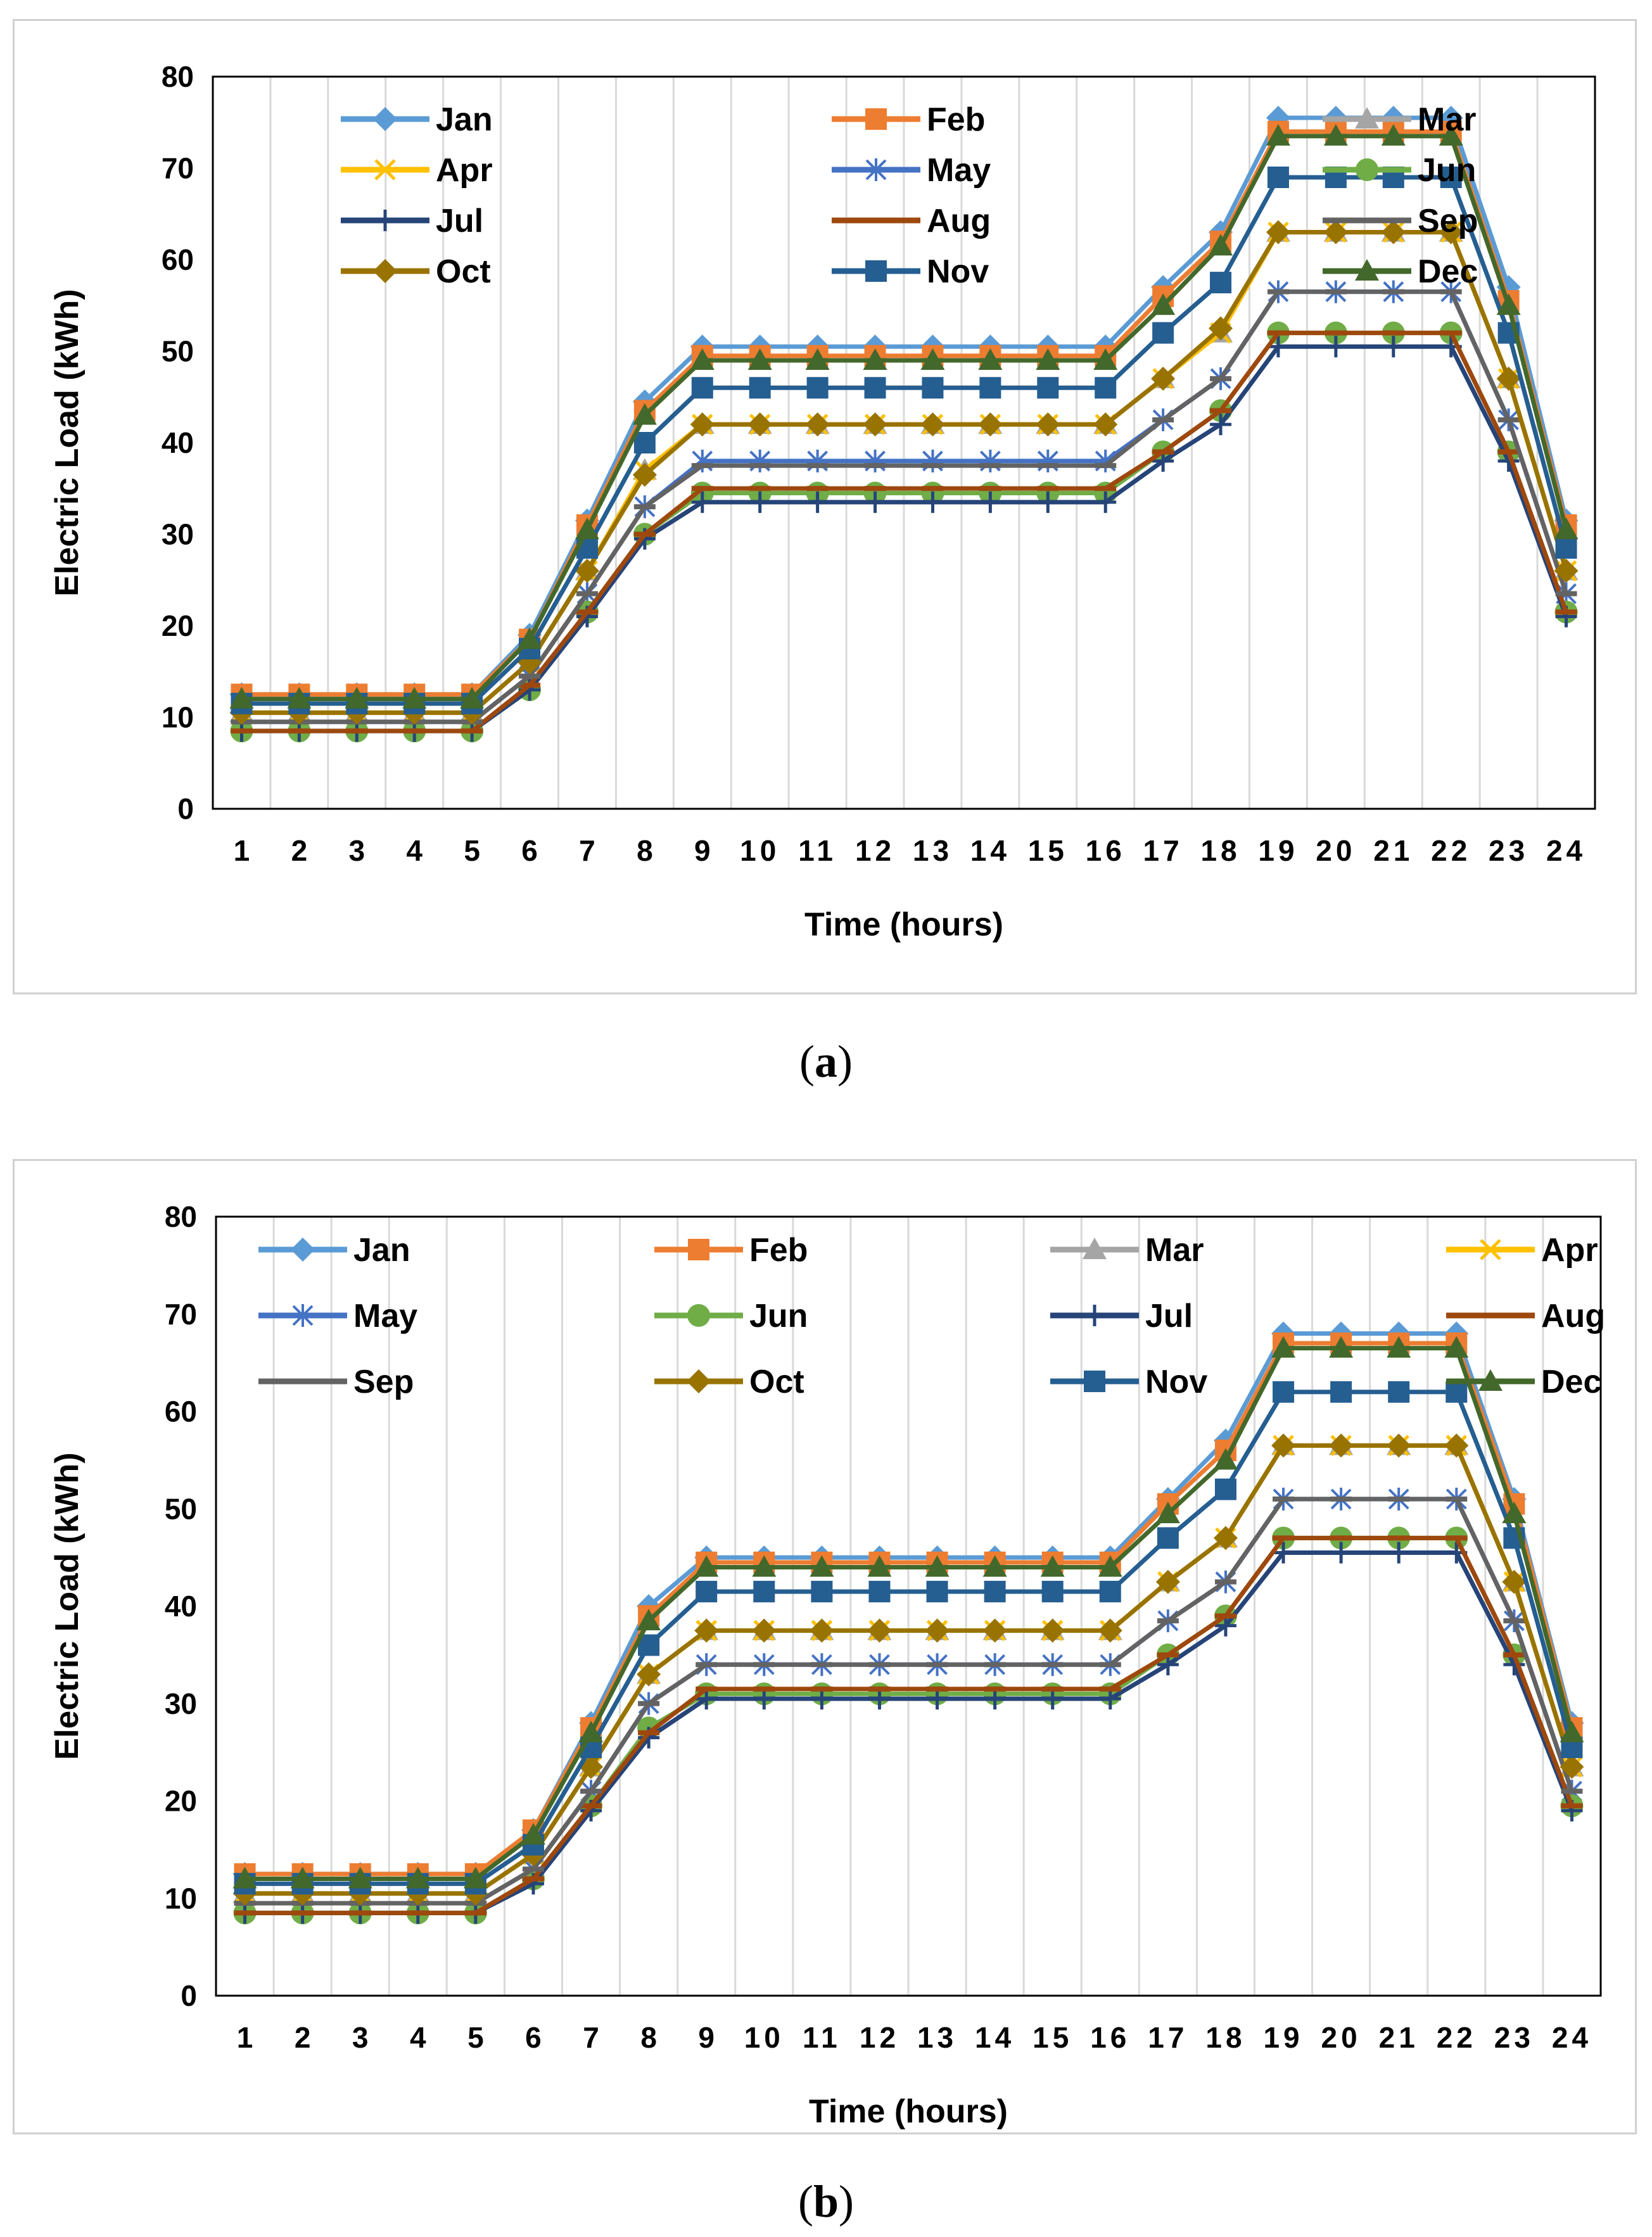 The image size is (1652, 2237). What do you see at coordinates (764, 2038) in the screenshot?
I see `x-tick-label: 10` at bounding box center [764, 2038].